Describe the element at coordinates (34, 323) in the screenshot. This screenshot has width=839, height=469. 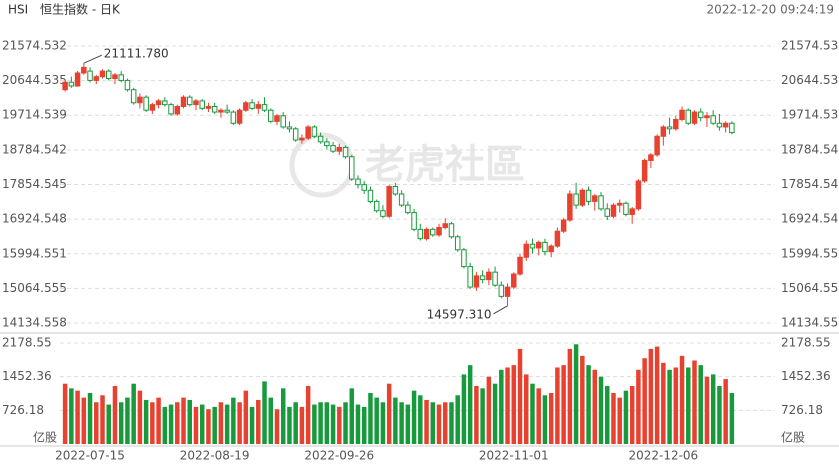
I see `y-tick-label: 14134.558` at that location.